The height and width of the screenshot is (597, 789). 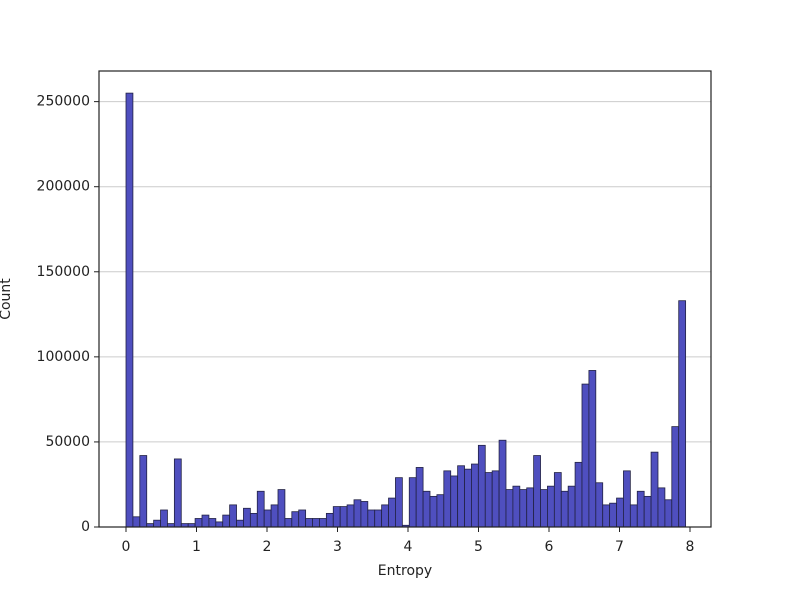 I want to click on x-tick-label: 7, so click(x=619, y=547).